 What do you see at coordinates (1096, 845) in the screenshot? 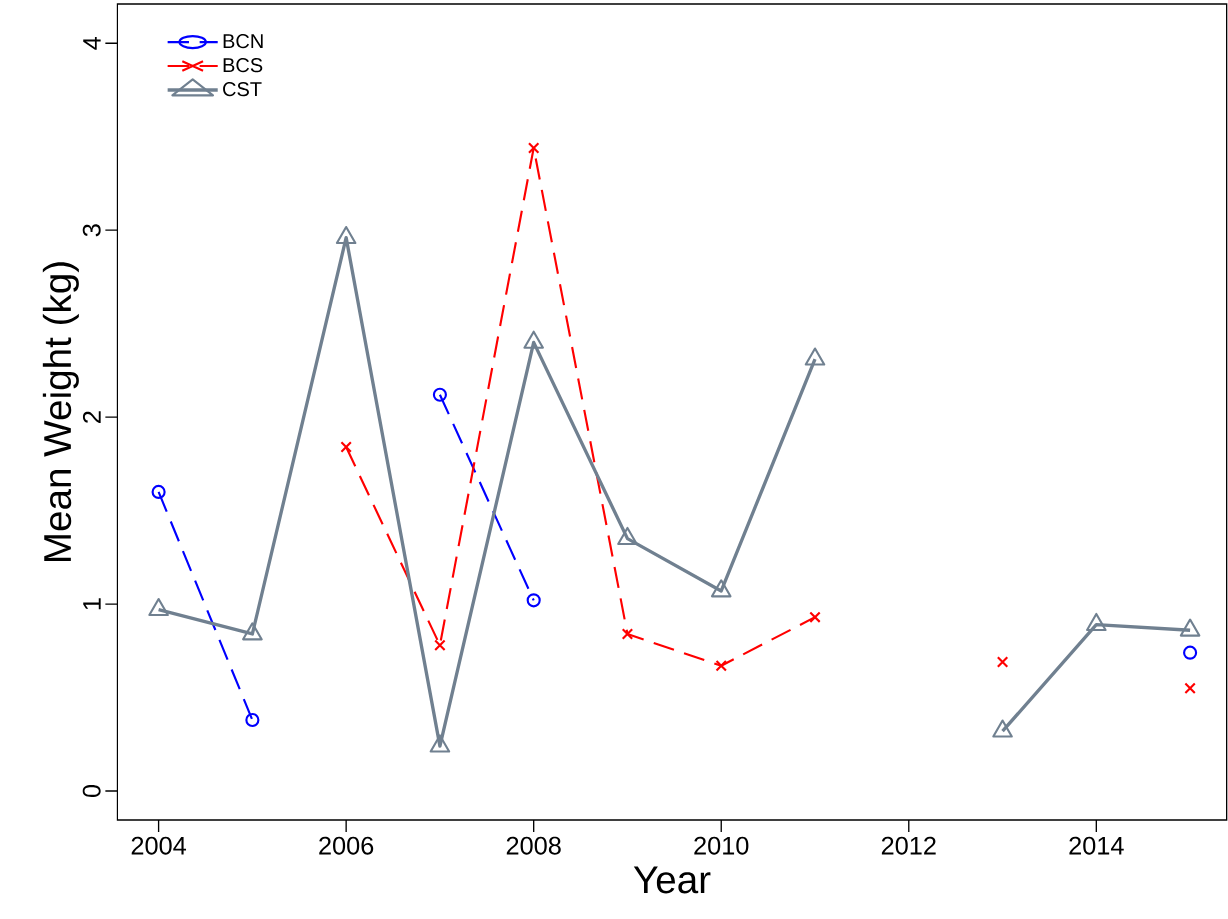
I see `x-tick-label: 2014` at bounding box center [1096, 845].